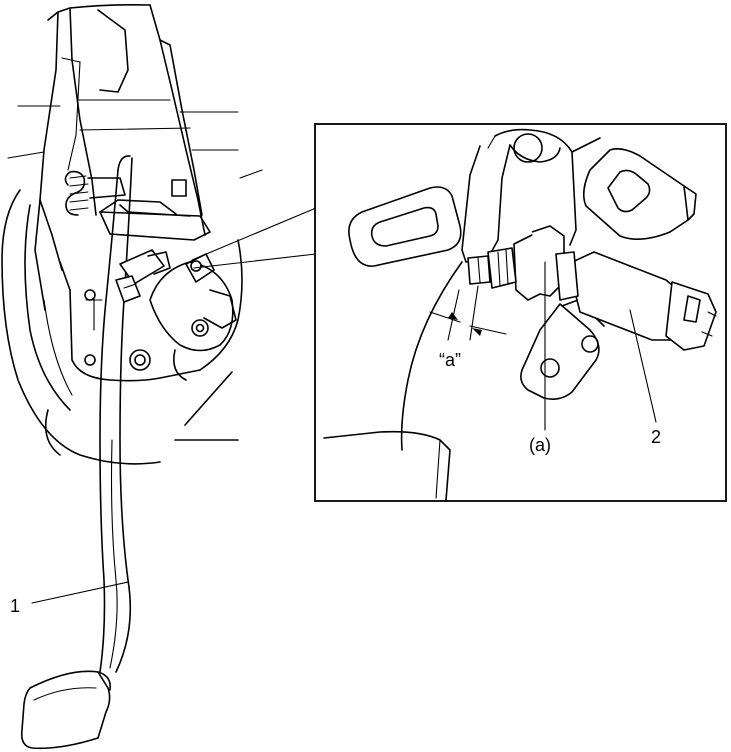  Describe the element at coordinates (656, 437) in the screenshot. I see `label-switch: 2` at that location.